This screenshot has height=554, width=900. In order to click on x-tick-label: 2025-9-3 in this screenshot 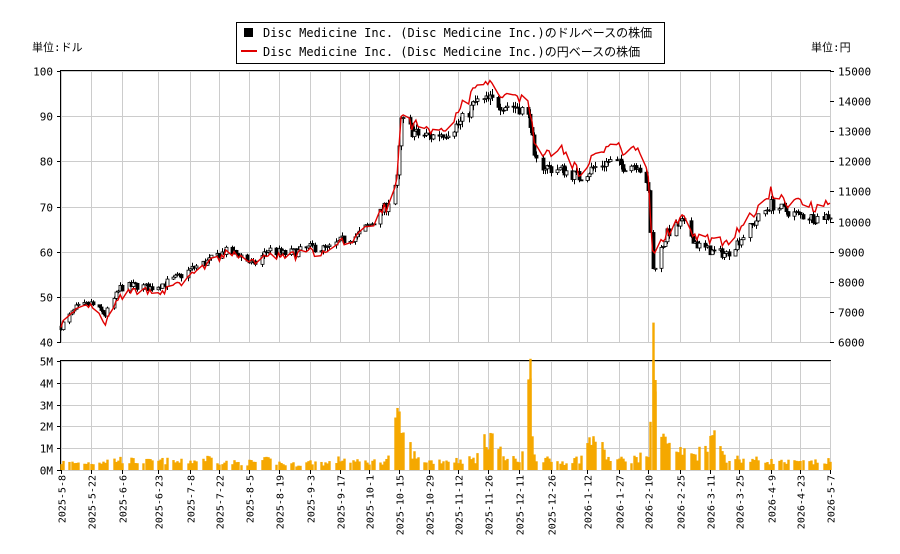, I will do `click(312, 499)`.